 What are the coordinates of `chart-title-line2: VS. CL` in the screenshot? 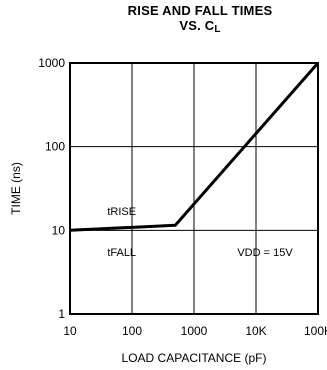 It's located at (193, 26).